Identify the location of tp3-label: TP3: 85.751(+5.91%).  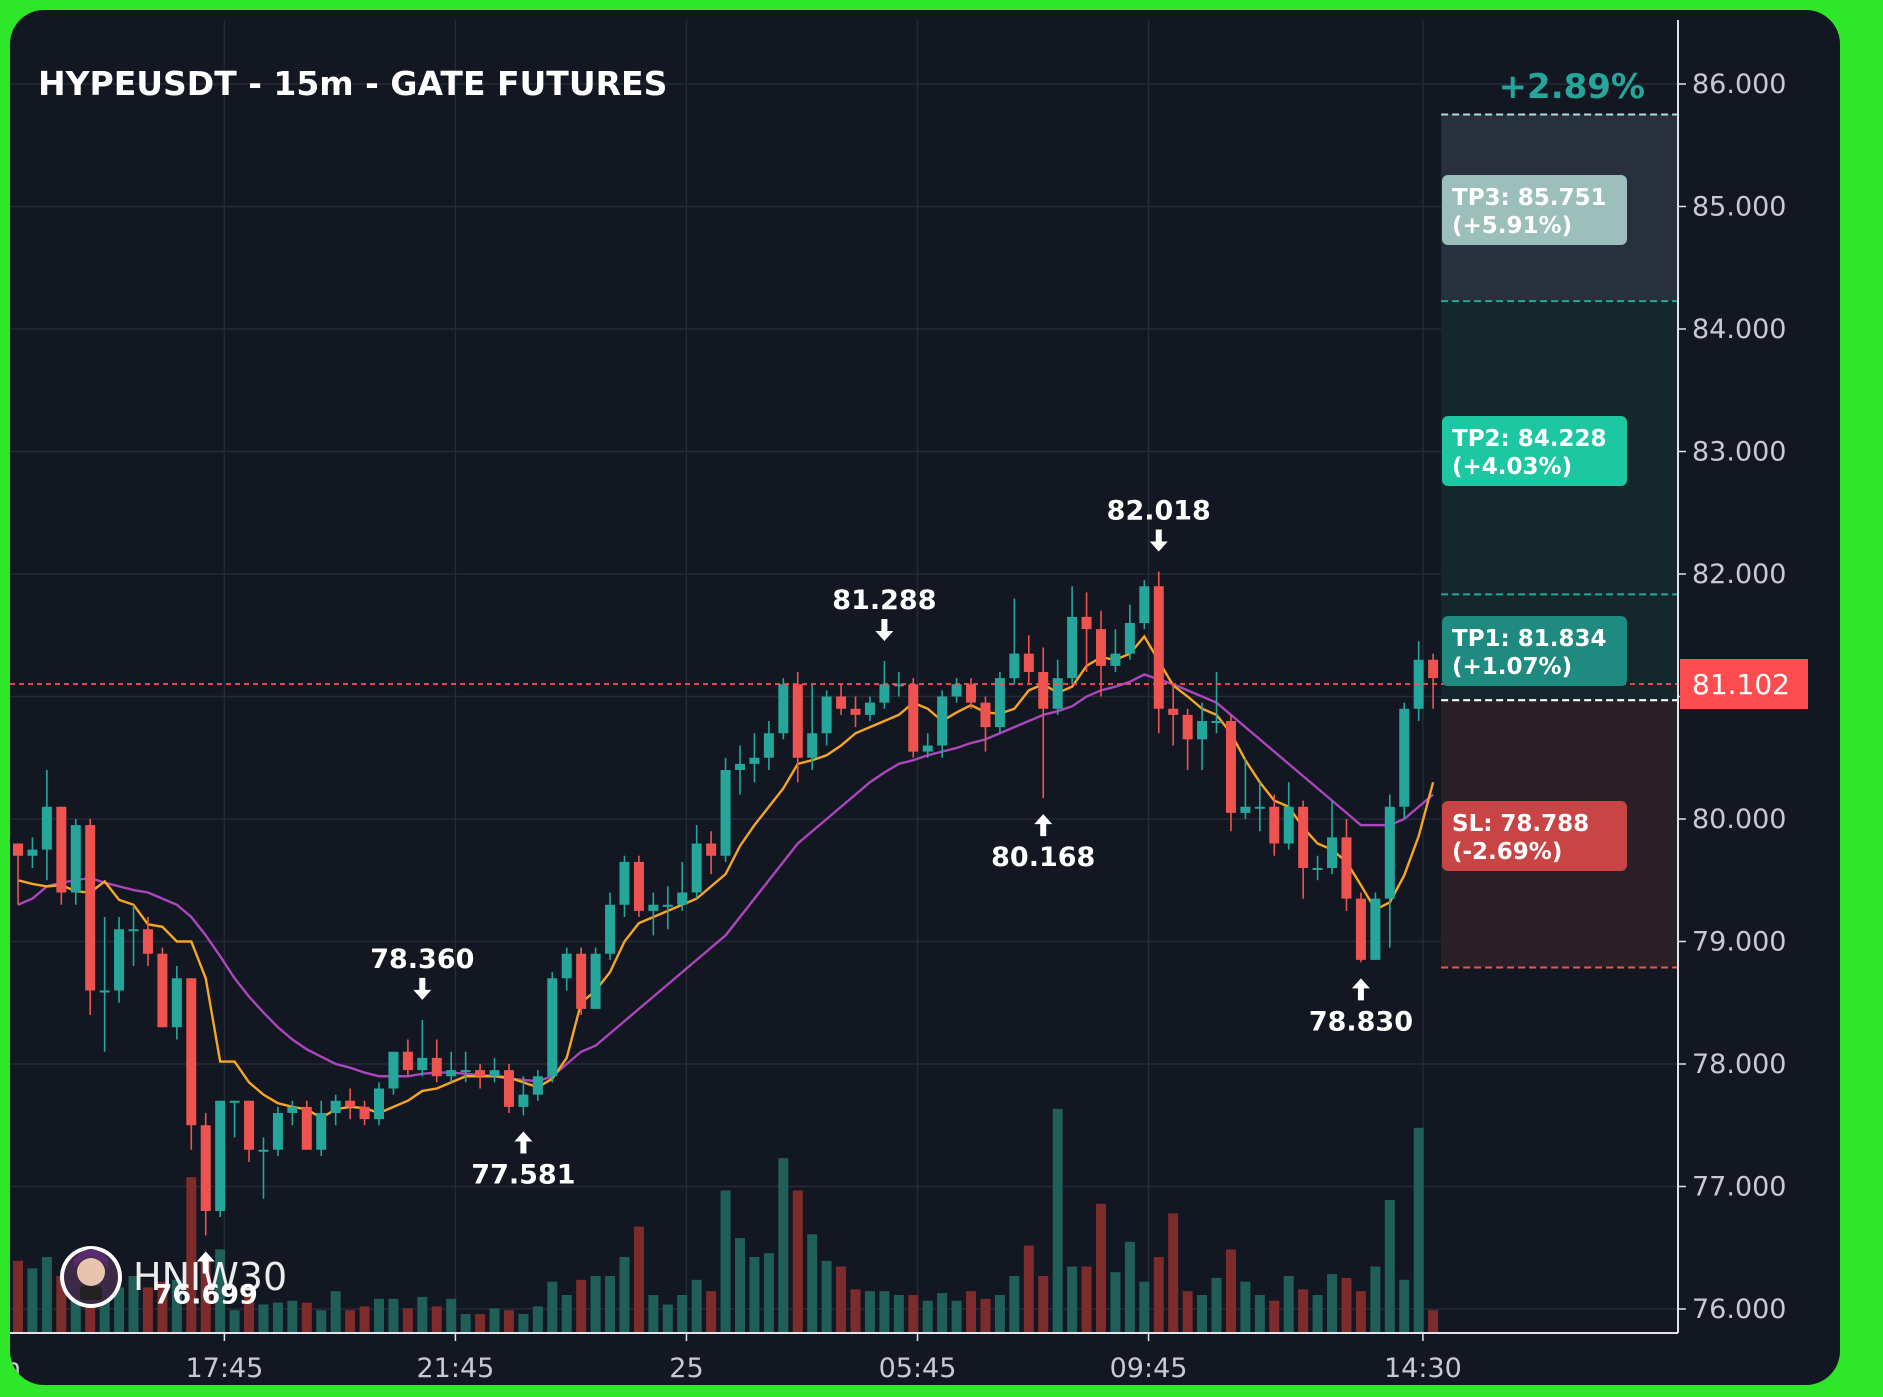
(1534, 210).